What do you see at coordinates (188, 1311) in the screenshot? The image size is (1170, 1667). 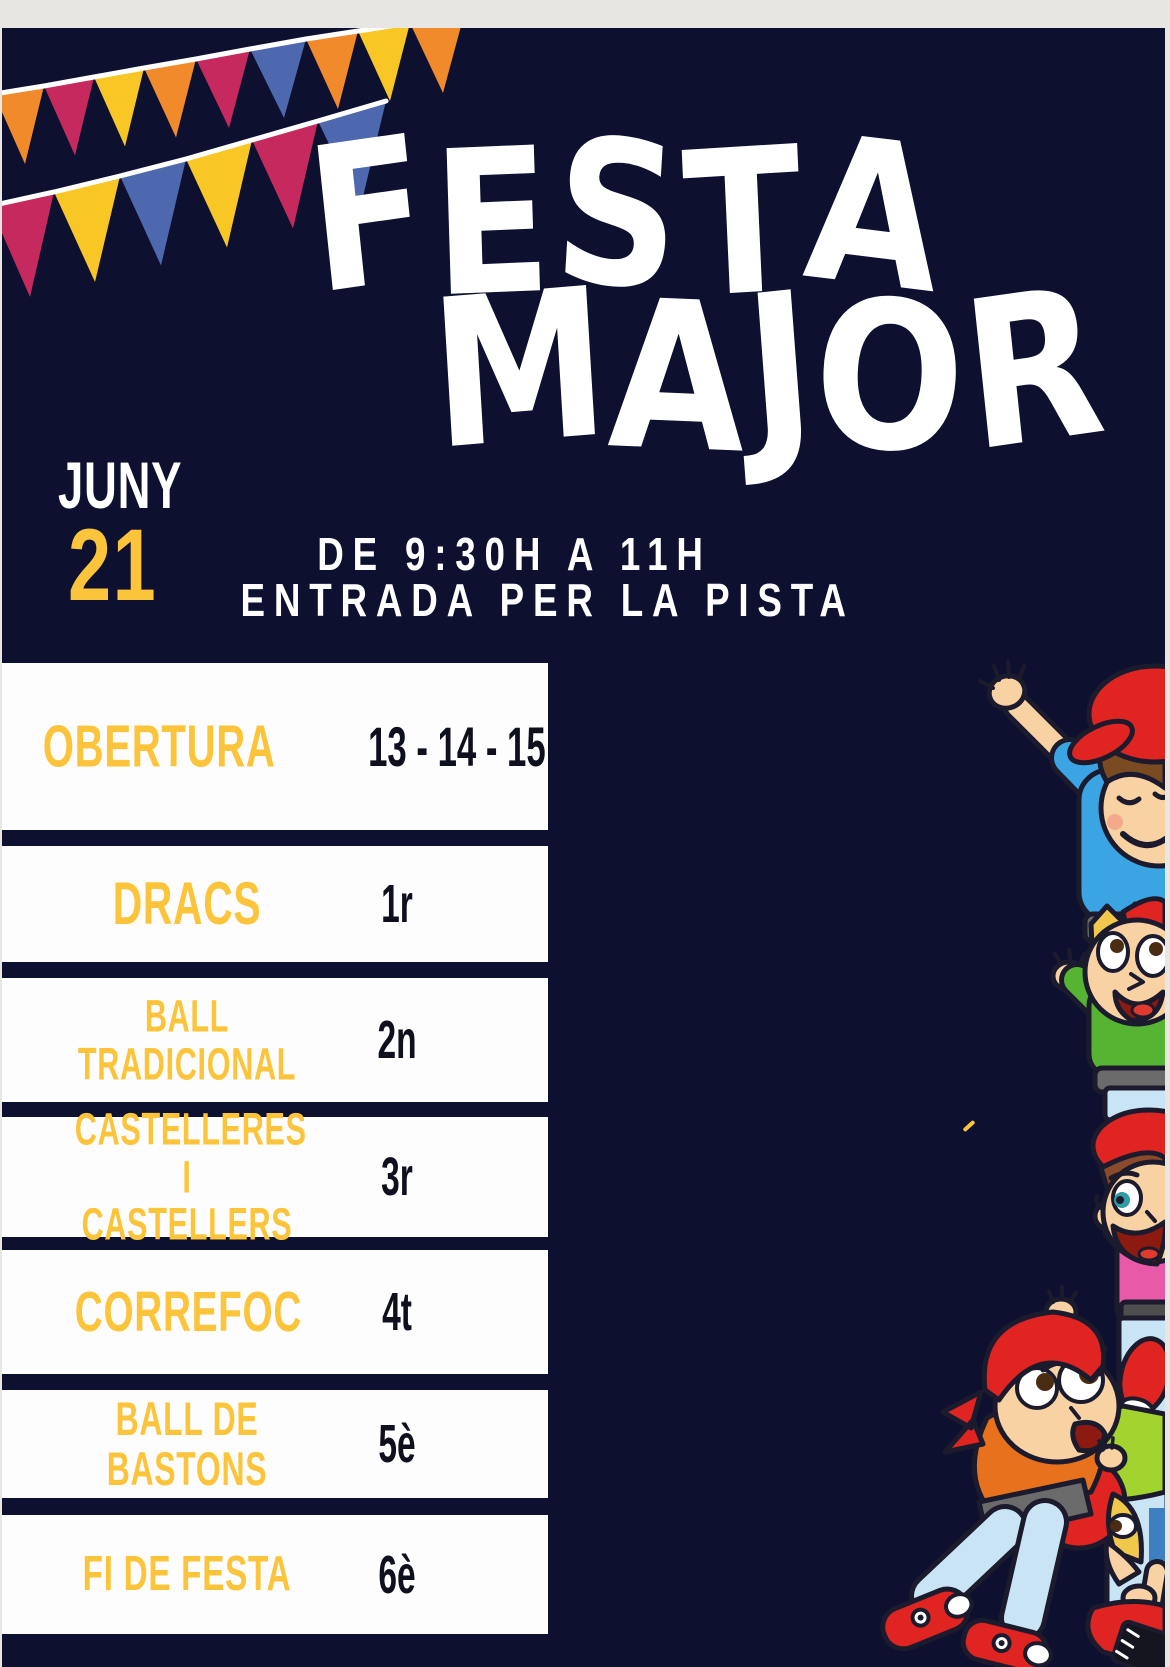 I see `schedule-activity-label: CORREFOC` at bounding box center [188, 1311].